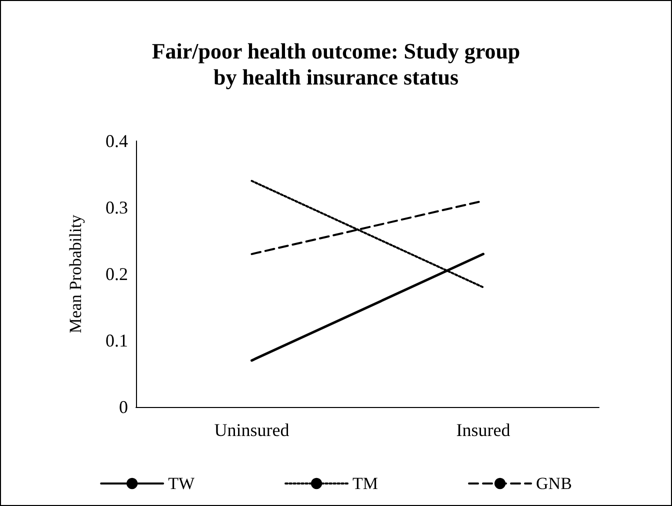 This screenshot has height=506, width=672. What do you see at coordinates (252, 430) in the screenshot?
I see `x-tick-label: Uninsured` at bounding box center [252, 430].